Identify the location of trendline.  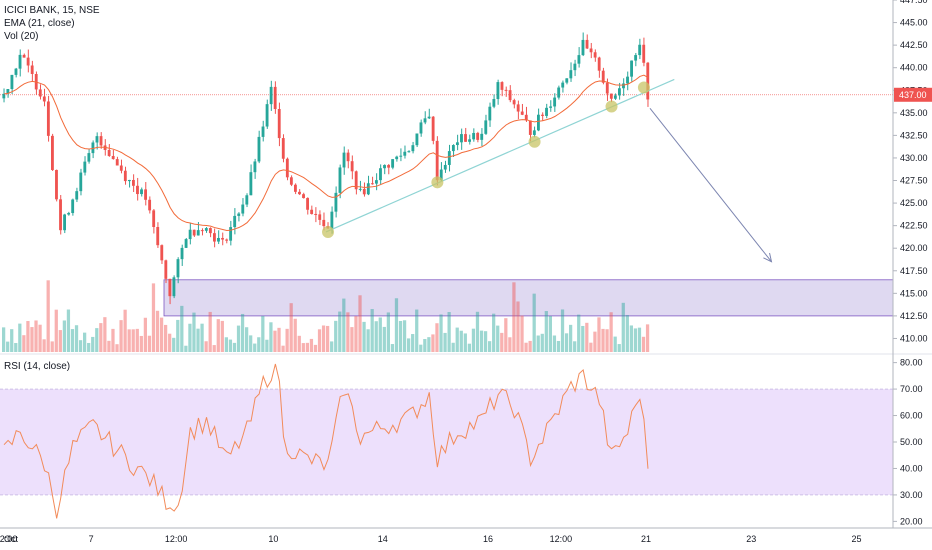
(500, 155).